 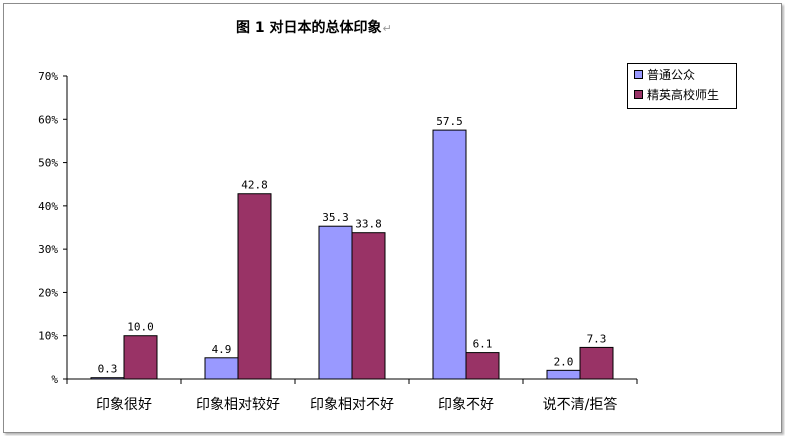 What do you see at coordinates (48, 206) in the screenshot?
I see `y-tick-label: 40%` at bounding box center [48, 206].